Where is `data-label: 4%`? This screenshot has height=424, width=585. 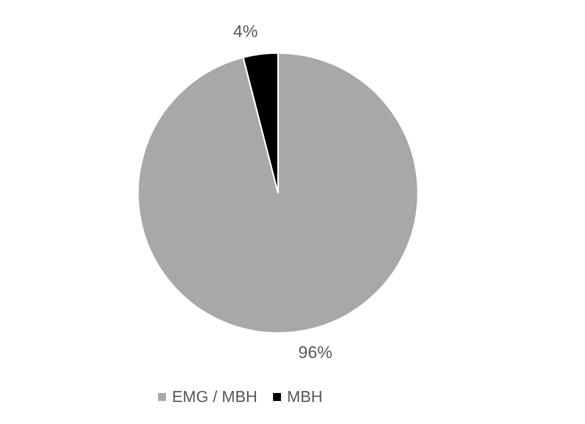
data-label: 4% is located at coordinates (245, 31).